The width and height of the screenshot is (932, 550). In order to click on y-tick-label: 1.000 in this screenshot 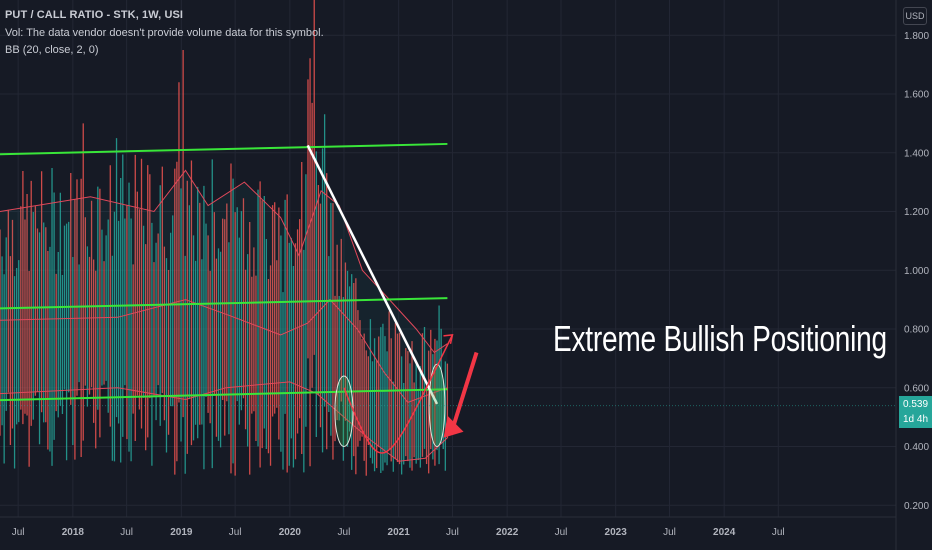, I will do `click(916, 271)`.